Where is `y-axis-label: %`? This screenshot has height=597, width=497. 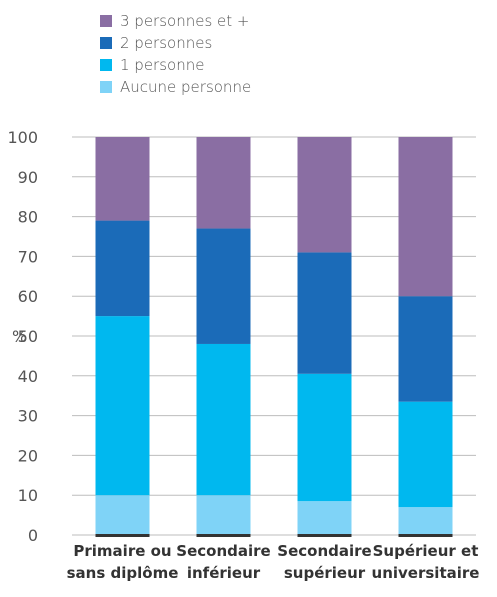
y-axis-label: % is located at coordinates (19, 336).